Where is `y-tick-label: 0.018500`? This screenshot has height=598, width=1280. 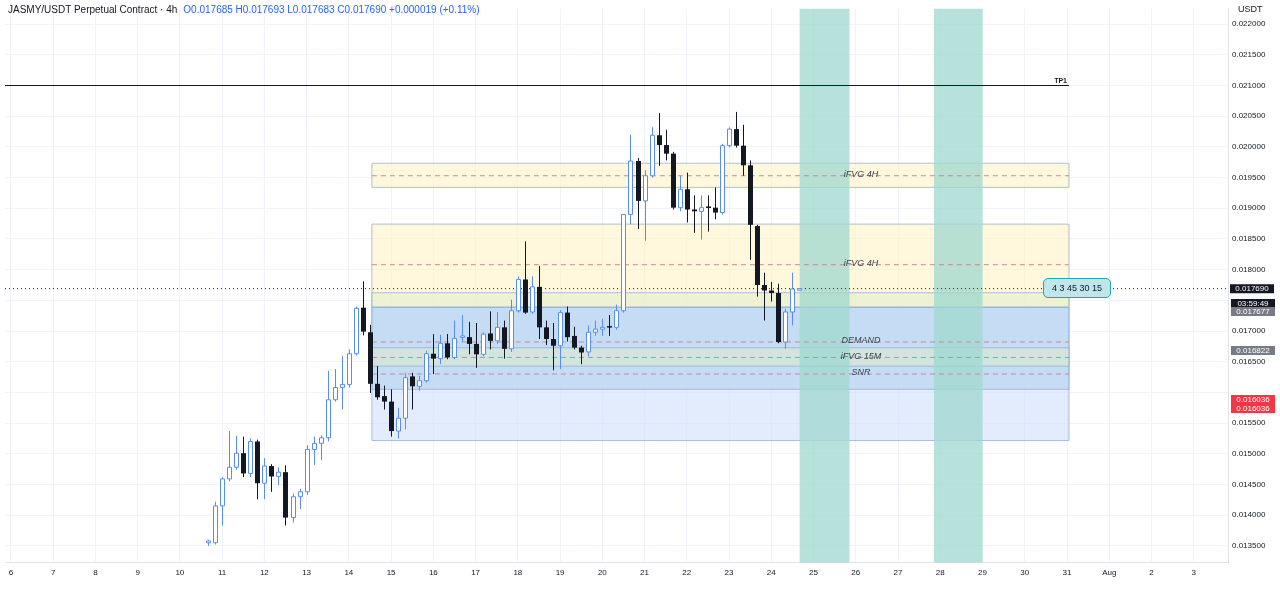 y-tick-label: 0.018500 is located at coordinates (1249, 239).